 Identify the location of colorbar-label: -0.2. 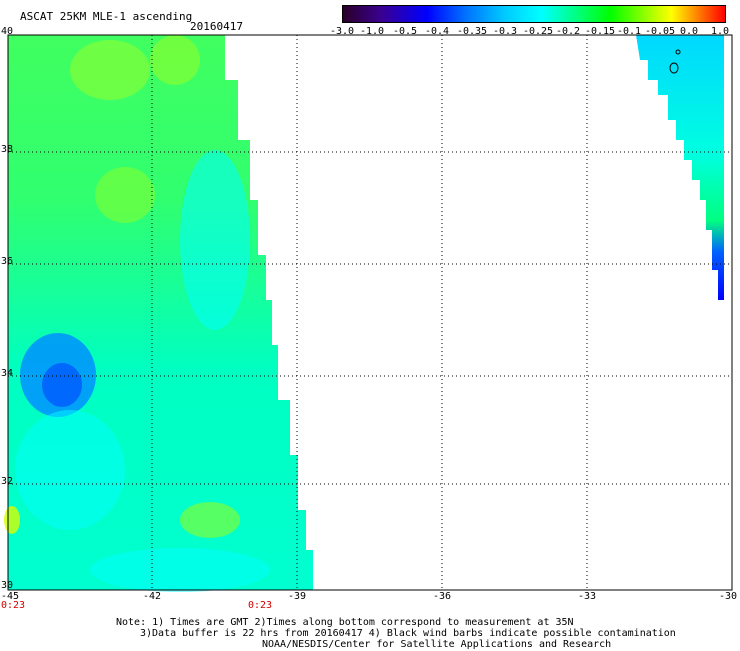
(568, 31).